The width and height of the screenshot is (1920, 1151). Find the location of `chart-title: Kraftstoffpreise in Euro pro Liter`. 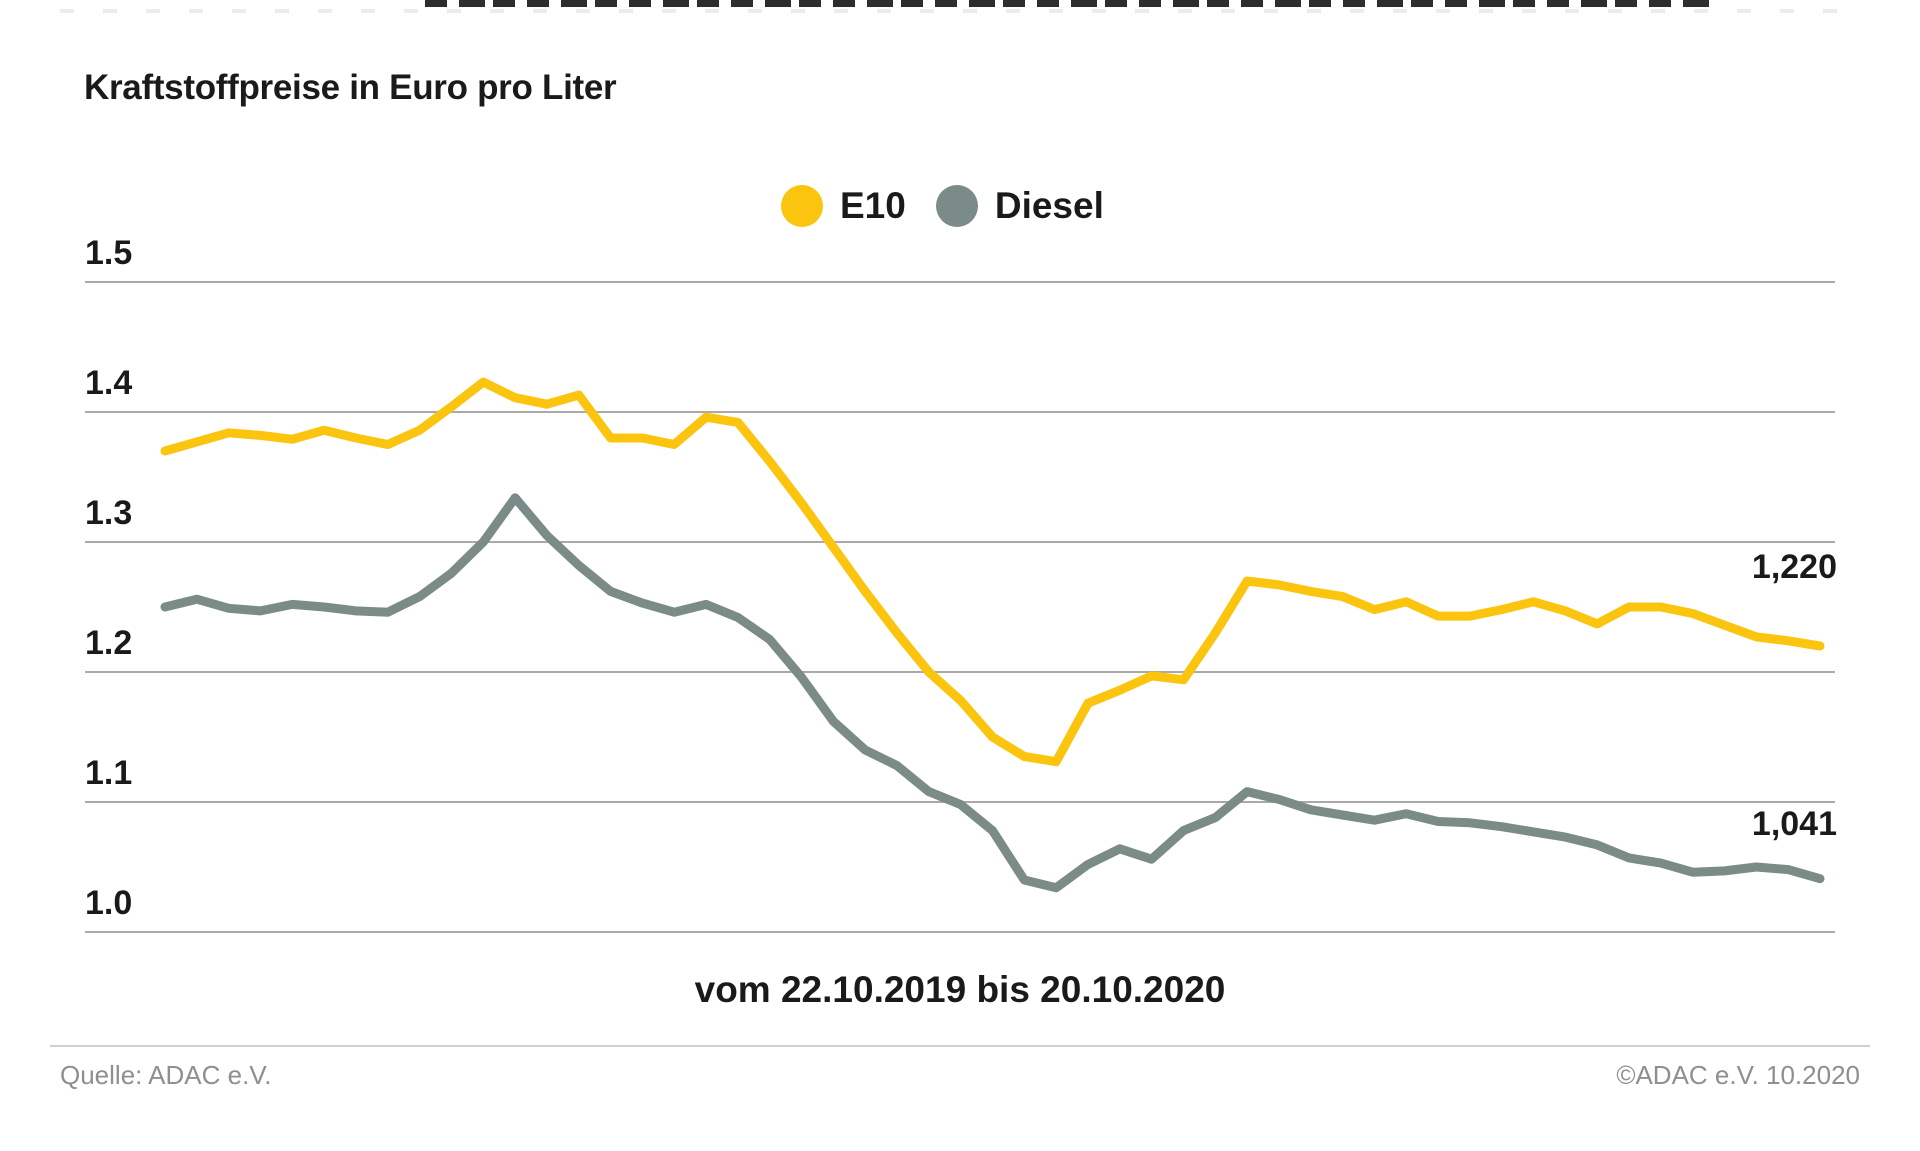

chart-title: Kraftstoffpreise in Euro pro Liter is located at coordinates (350, 87).